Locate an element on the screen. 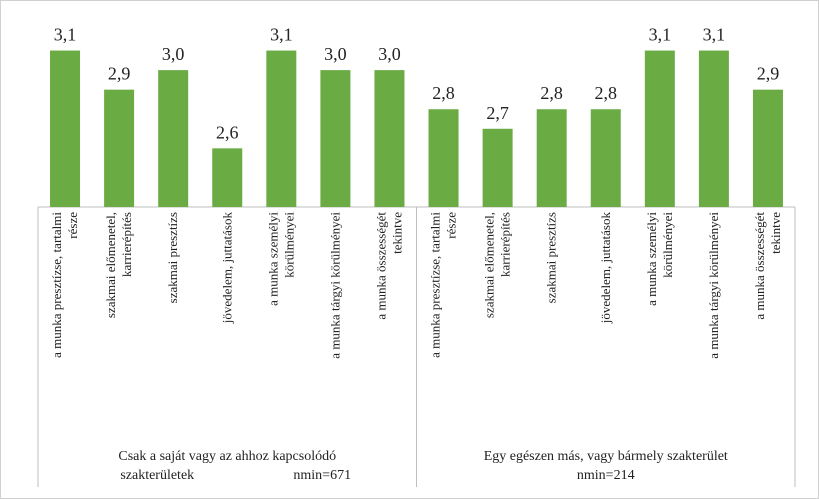  value-label: 2,7 is located at coordinates (497, 113).